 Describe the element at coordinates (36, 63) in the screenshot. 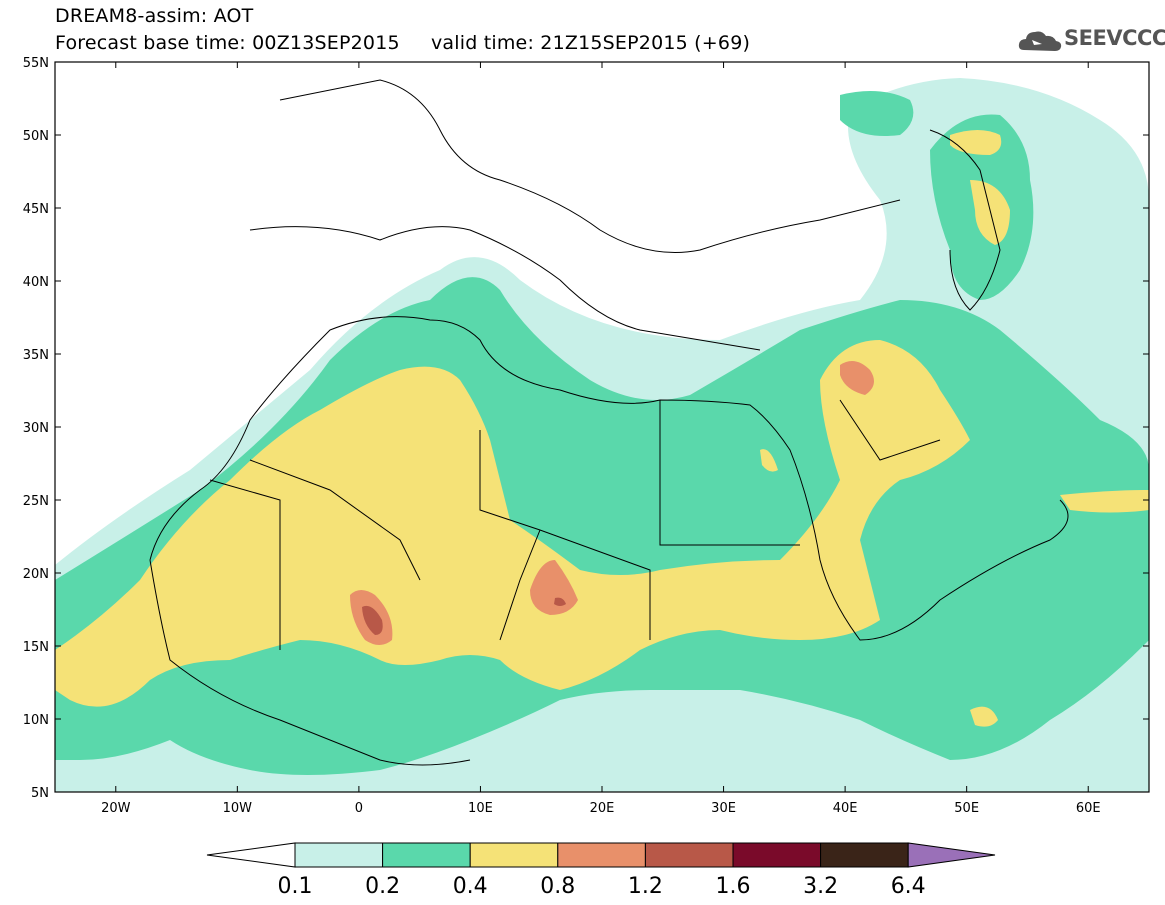

I see `lat-tick-label: 55N` at that location.